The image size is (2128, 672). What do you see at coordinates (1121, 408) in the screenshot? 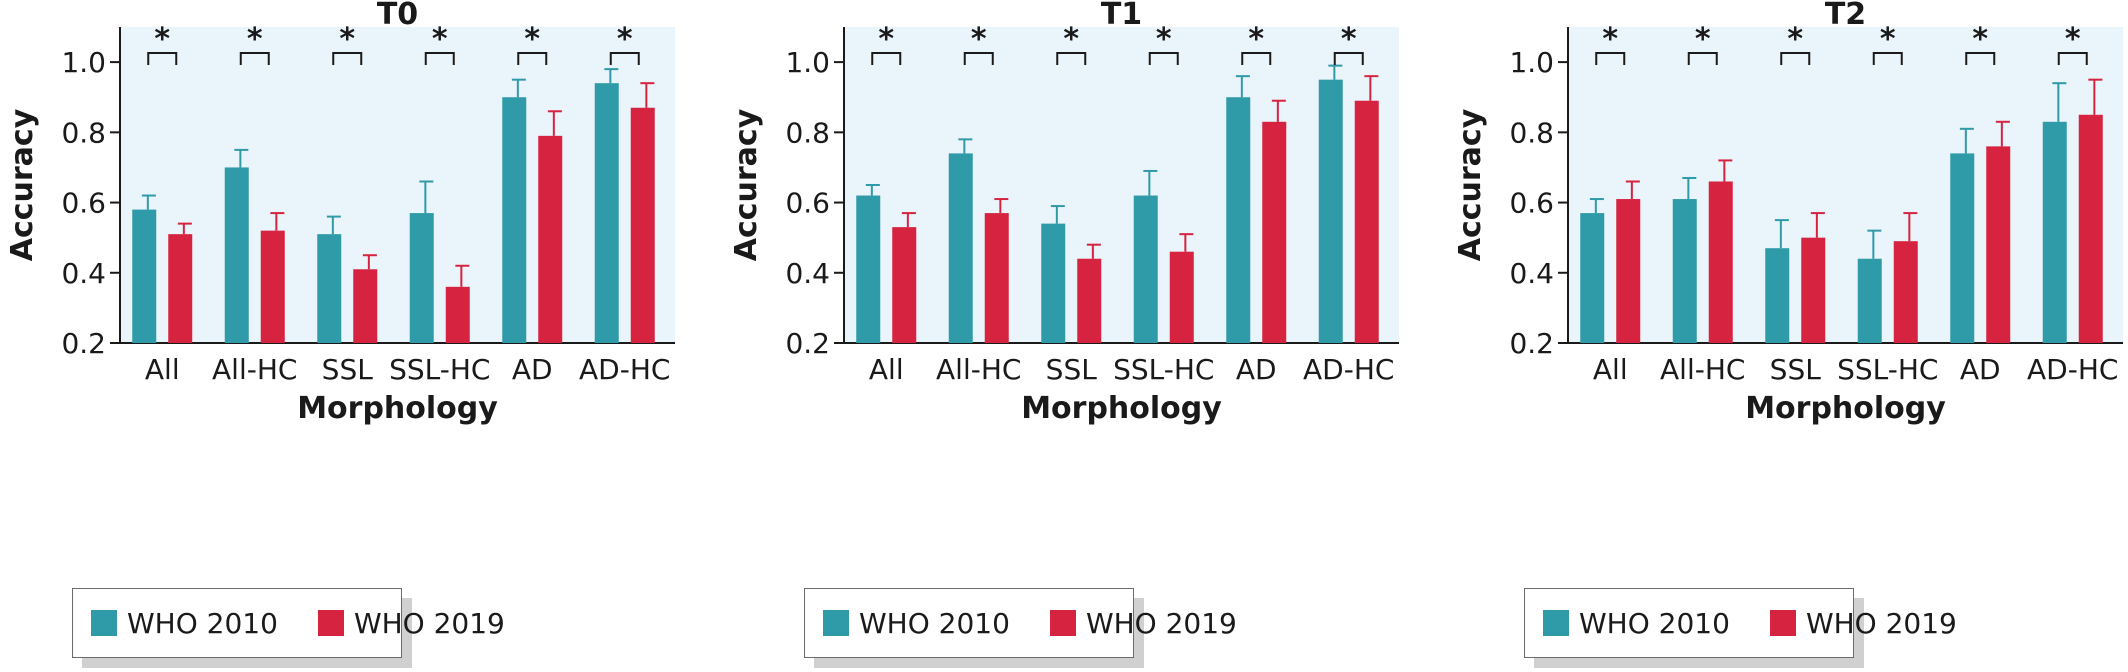
I see `x-axis-label: Morphology` at bounding box center [1121, 408].